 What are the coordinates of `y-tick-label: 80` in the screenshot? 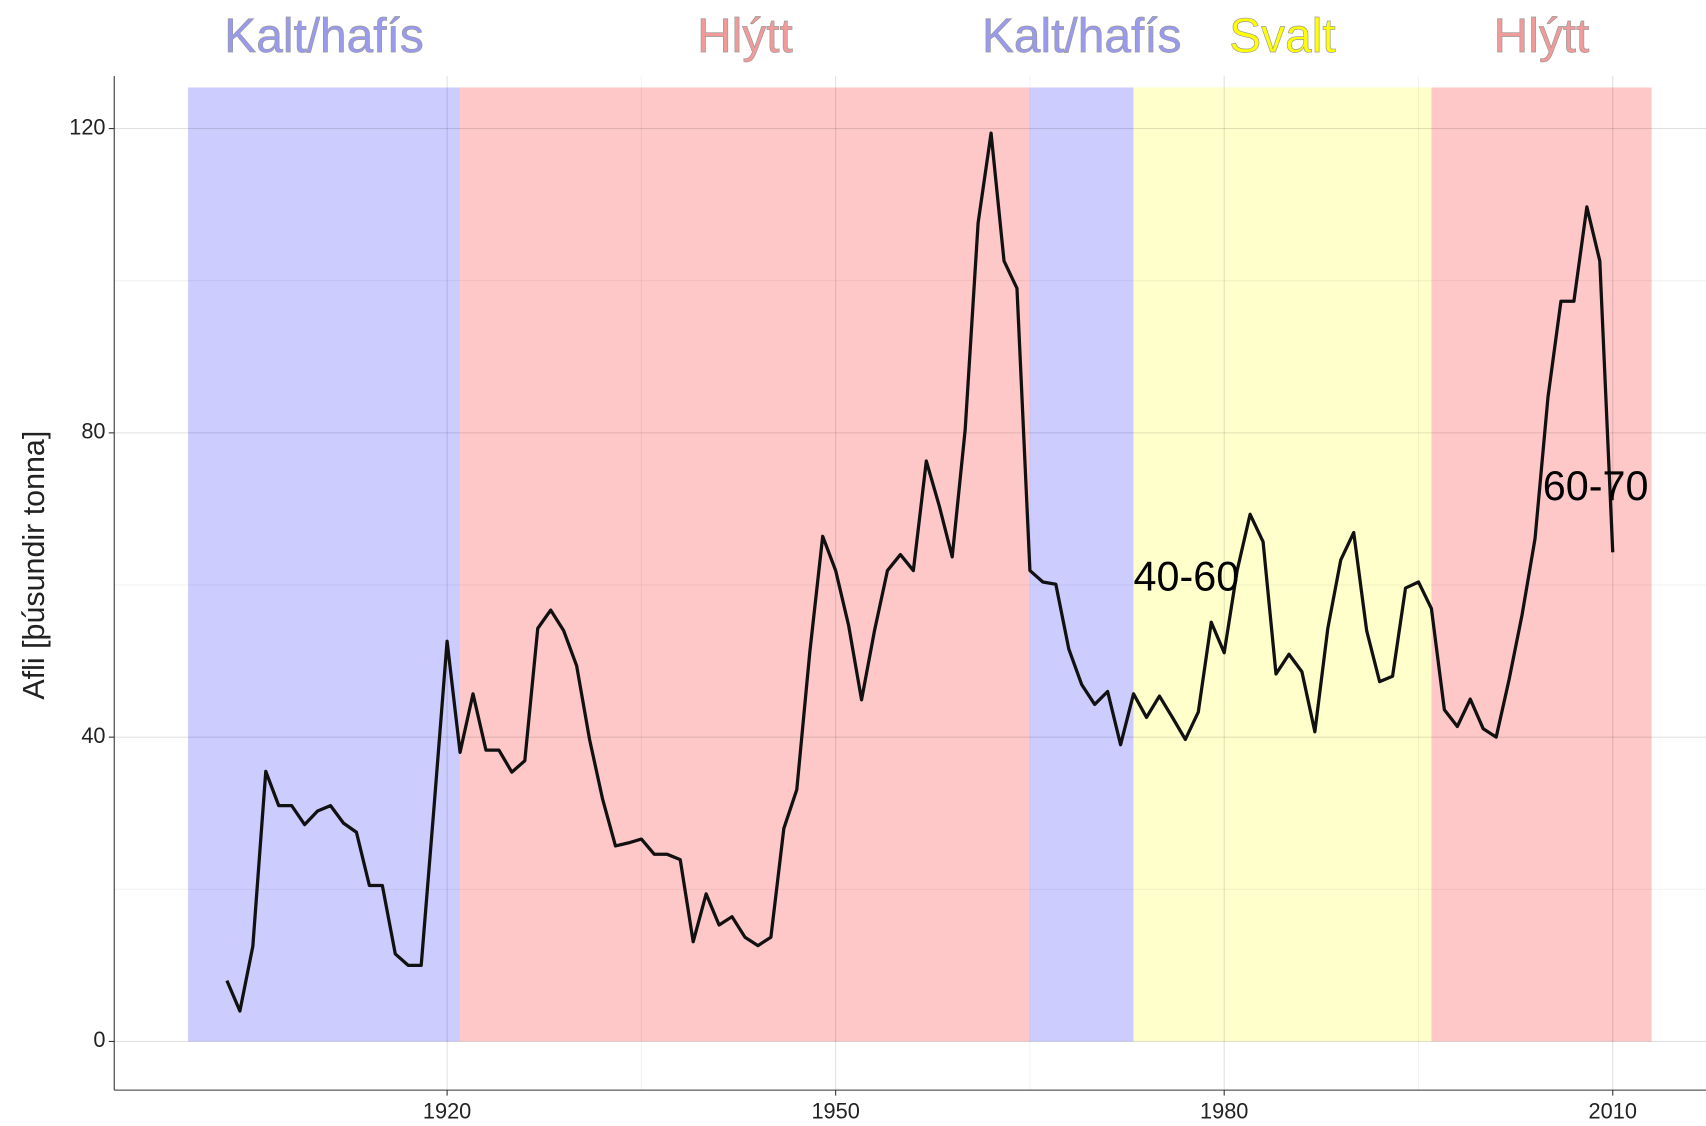 It's located at (93, 431).